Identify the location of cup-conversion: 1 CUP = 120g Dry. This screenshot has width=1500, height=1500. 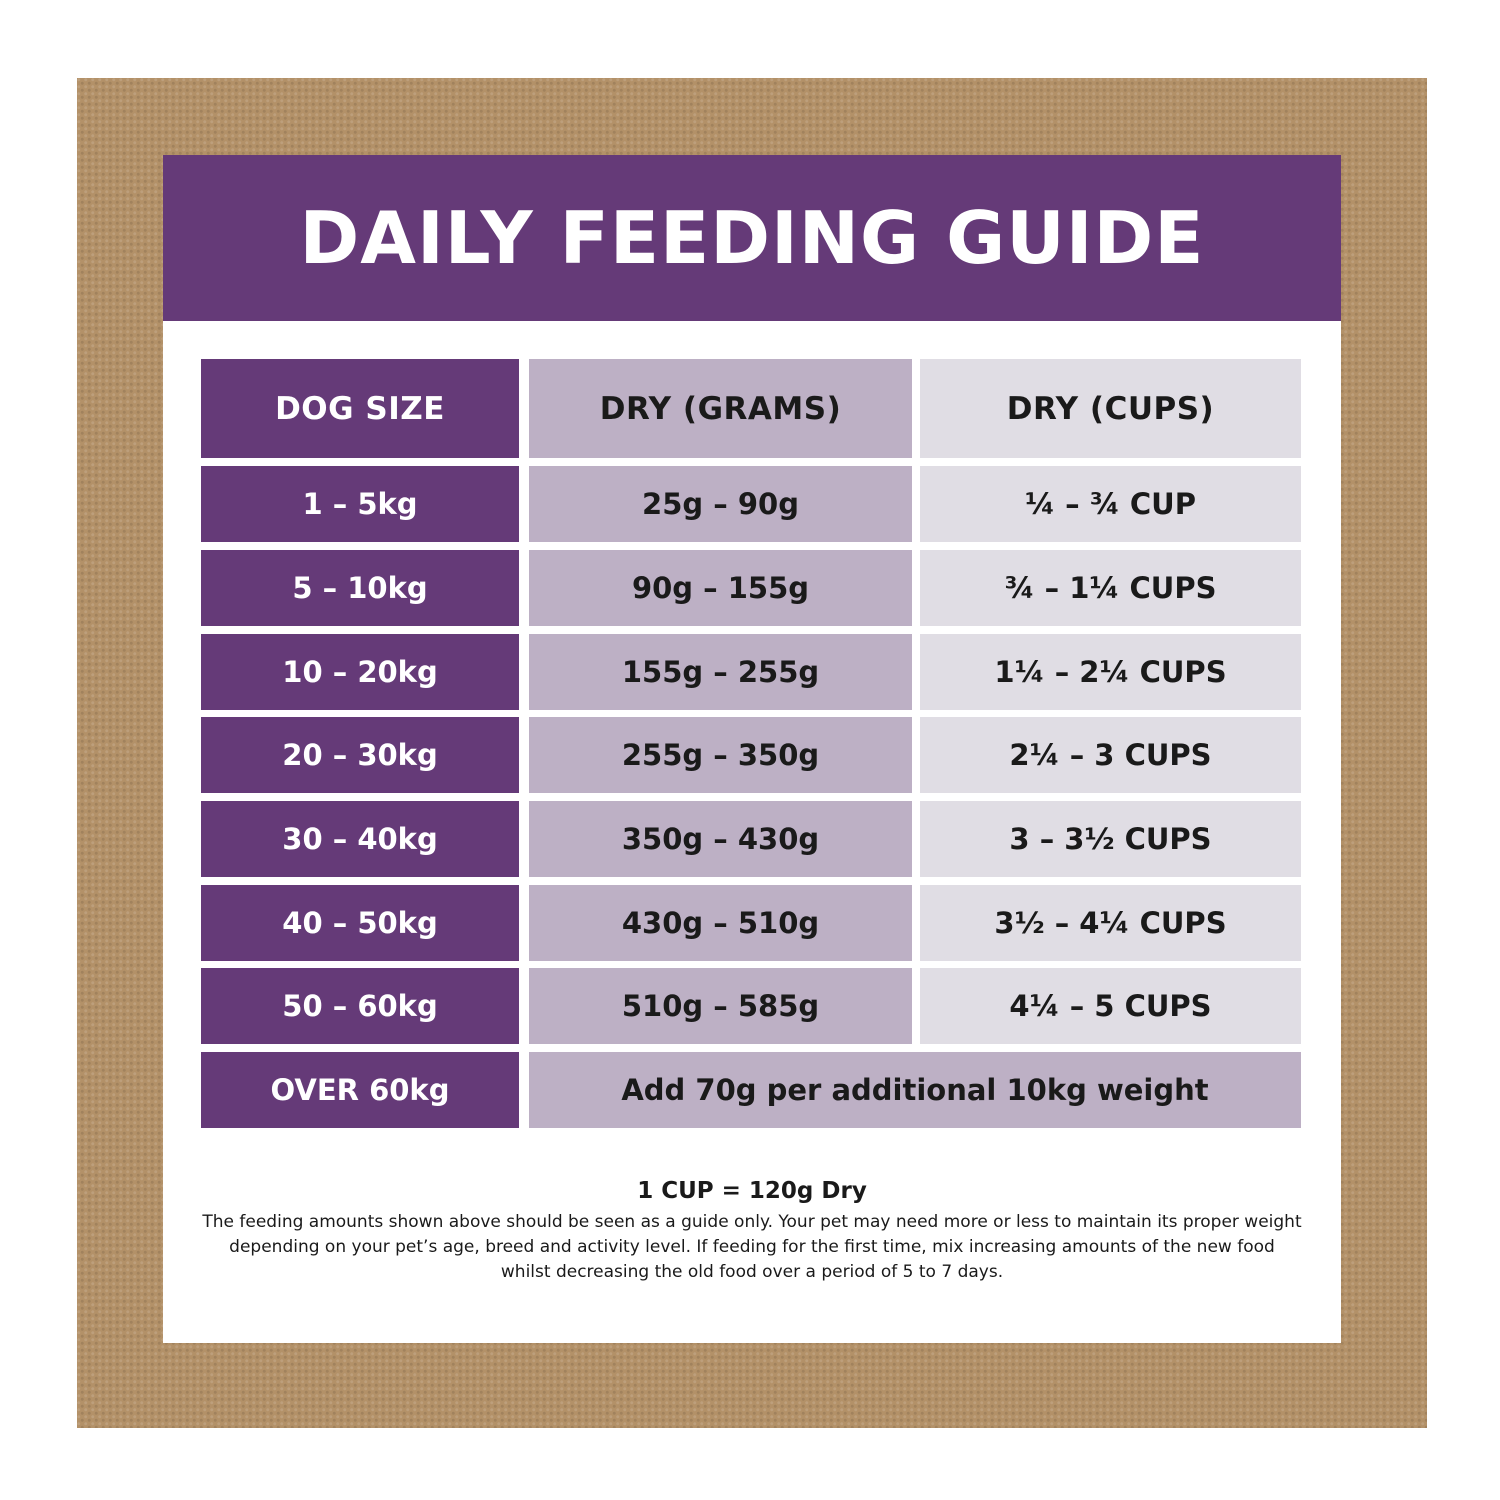
(752, 1191).